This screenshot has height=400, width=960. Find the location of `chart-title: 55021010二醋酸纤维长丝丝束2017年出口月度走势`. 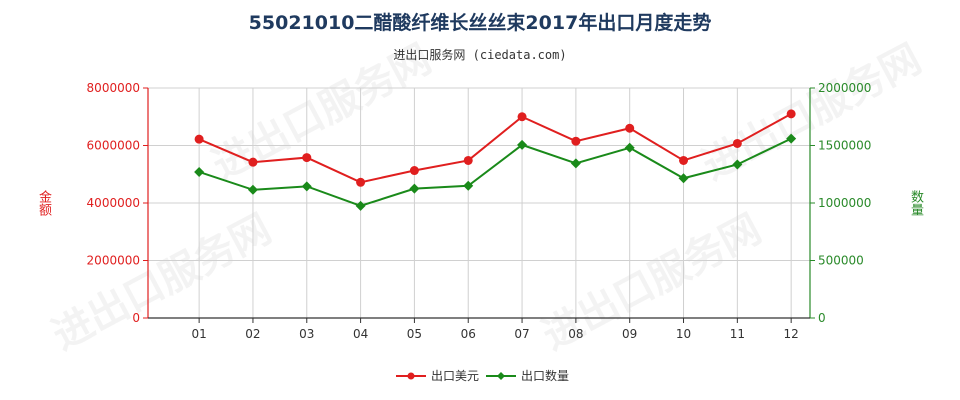

chart-title: 55021010二醋酸纤维长丝丝束2017年出口月度走势 is located at coordinates (480, 23).